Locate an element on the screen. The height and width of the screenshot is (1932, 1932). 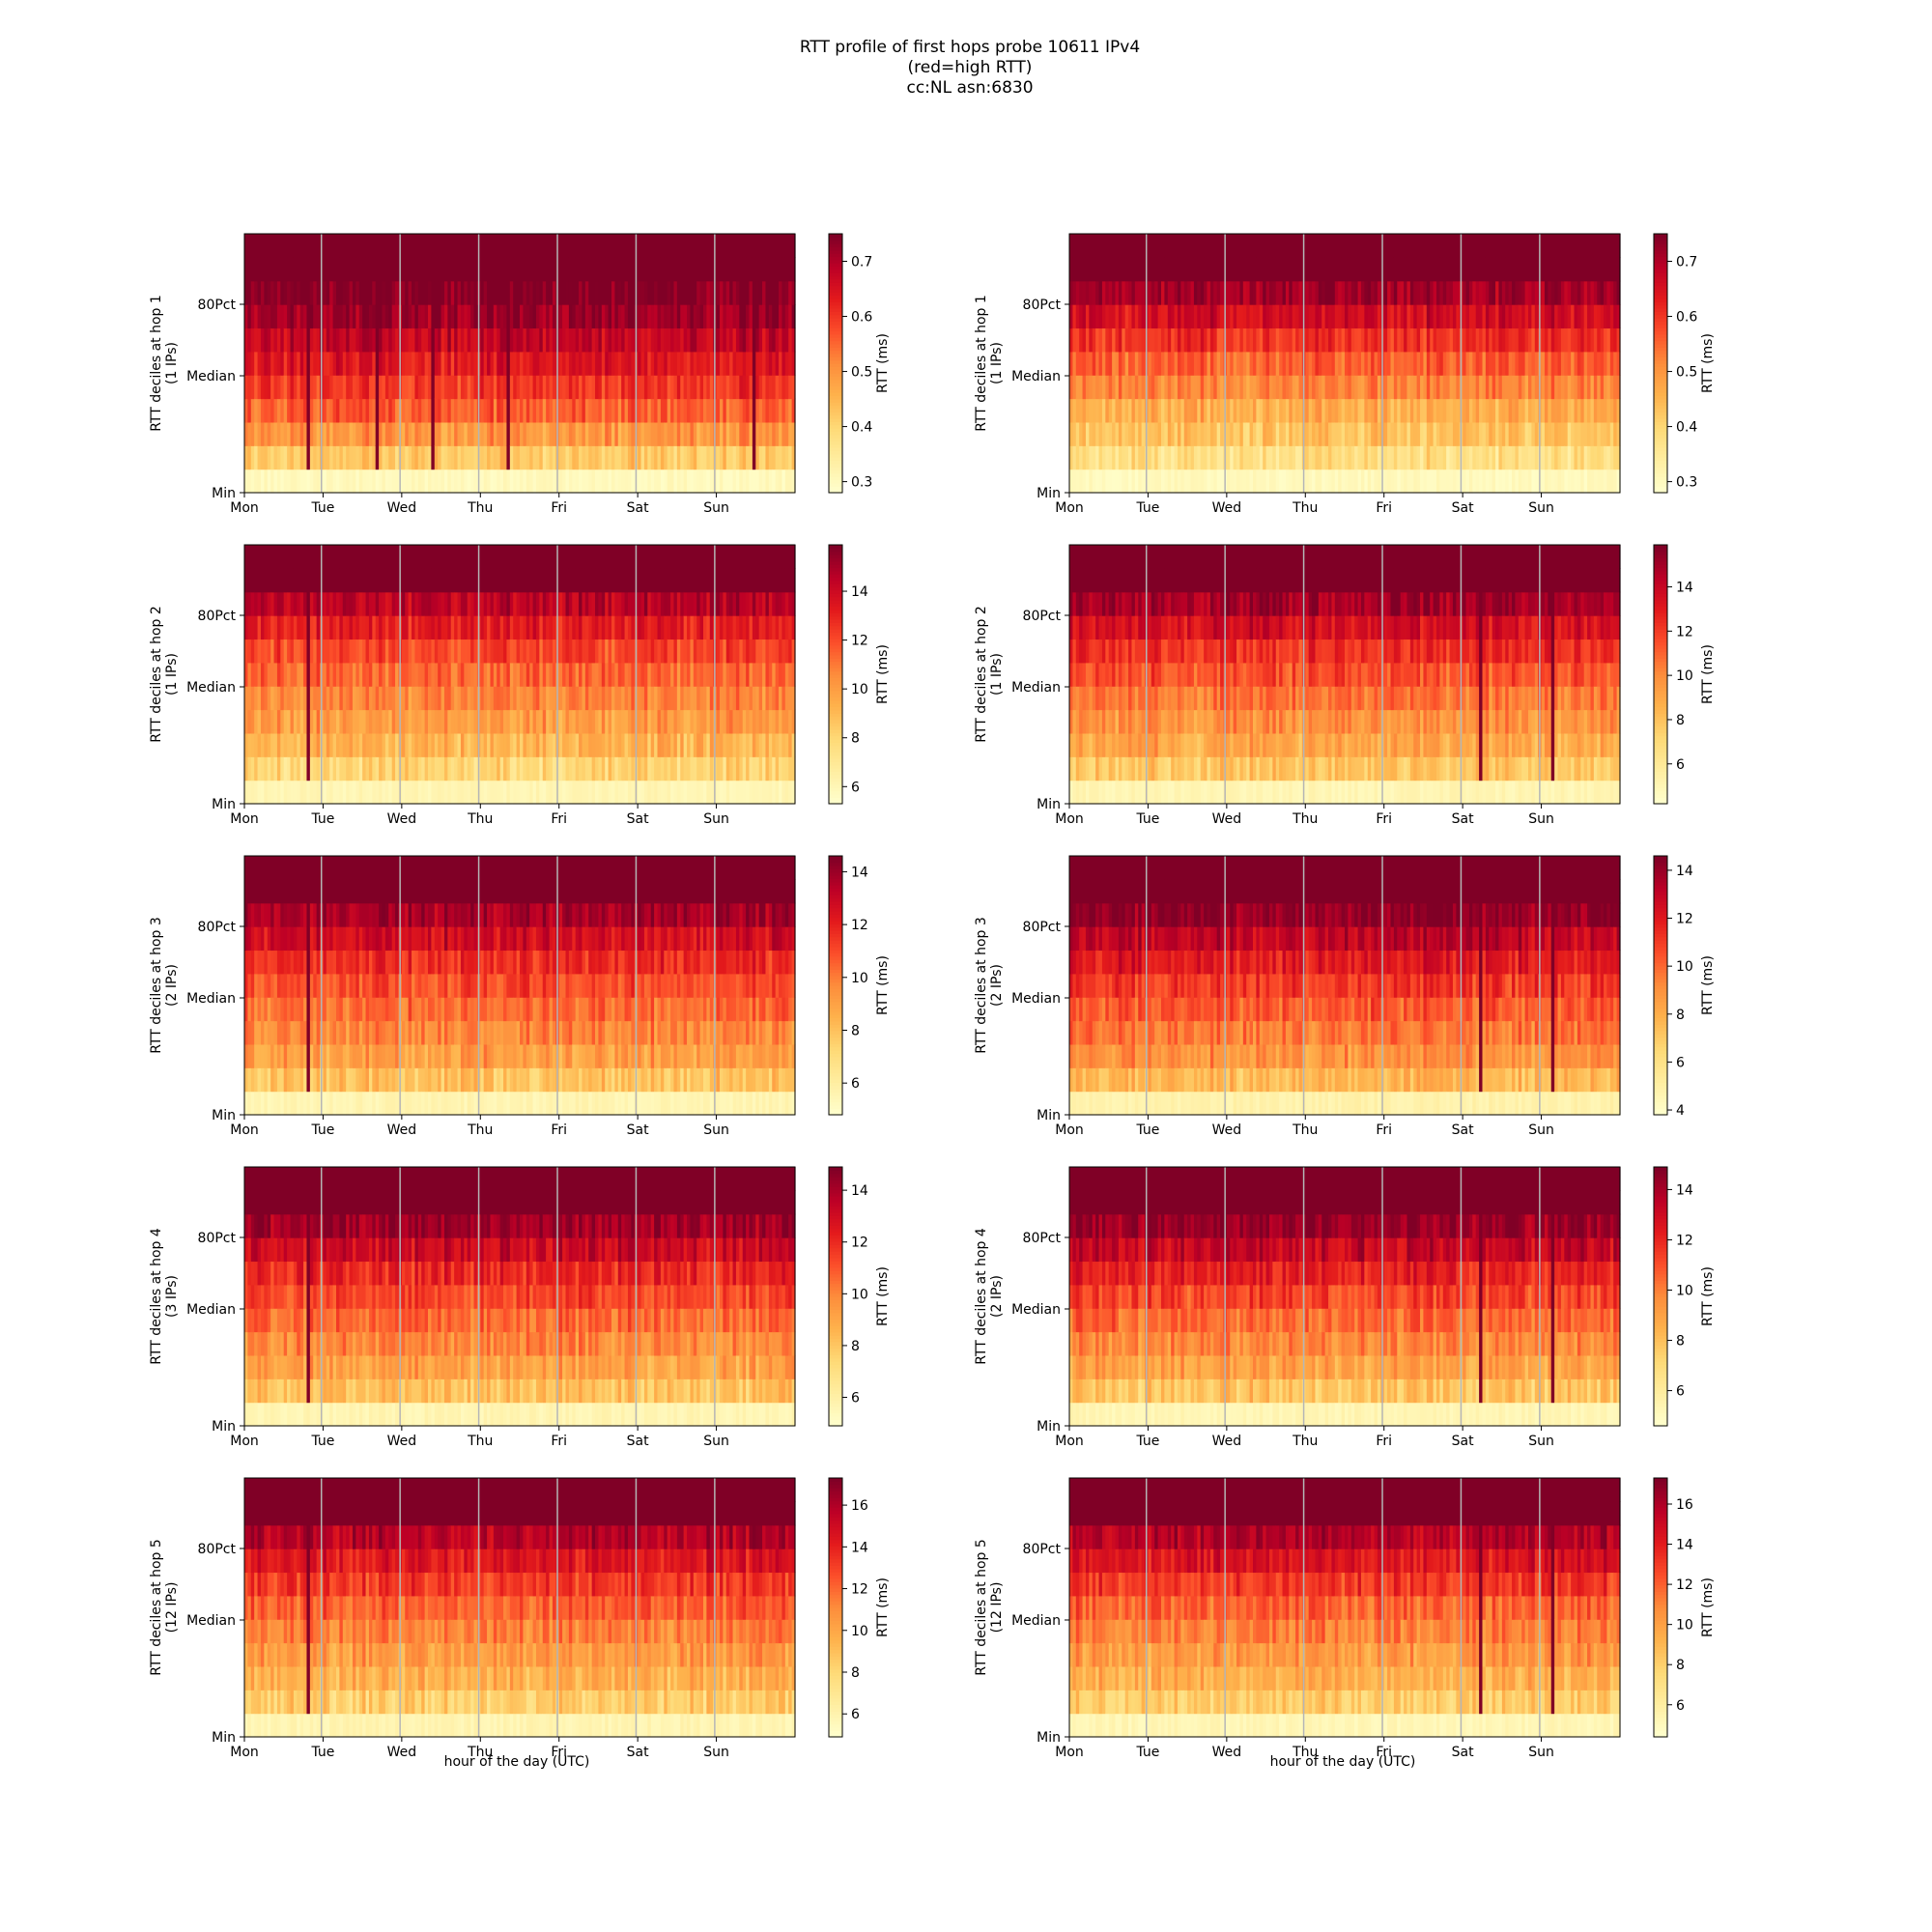
y-tick-label: Min is located at coordinates (1049, 493).